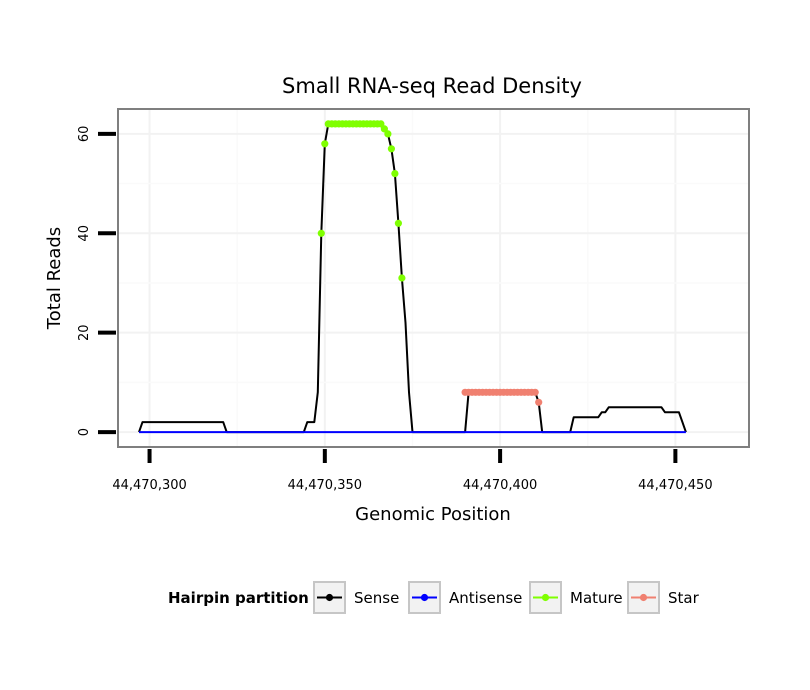 This screenshot has height=690, width=810. Describe the element at coordinates (149, 485) in the screenshot. I see `x-tick-label: 44,470,300` at that location.